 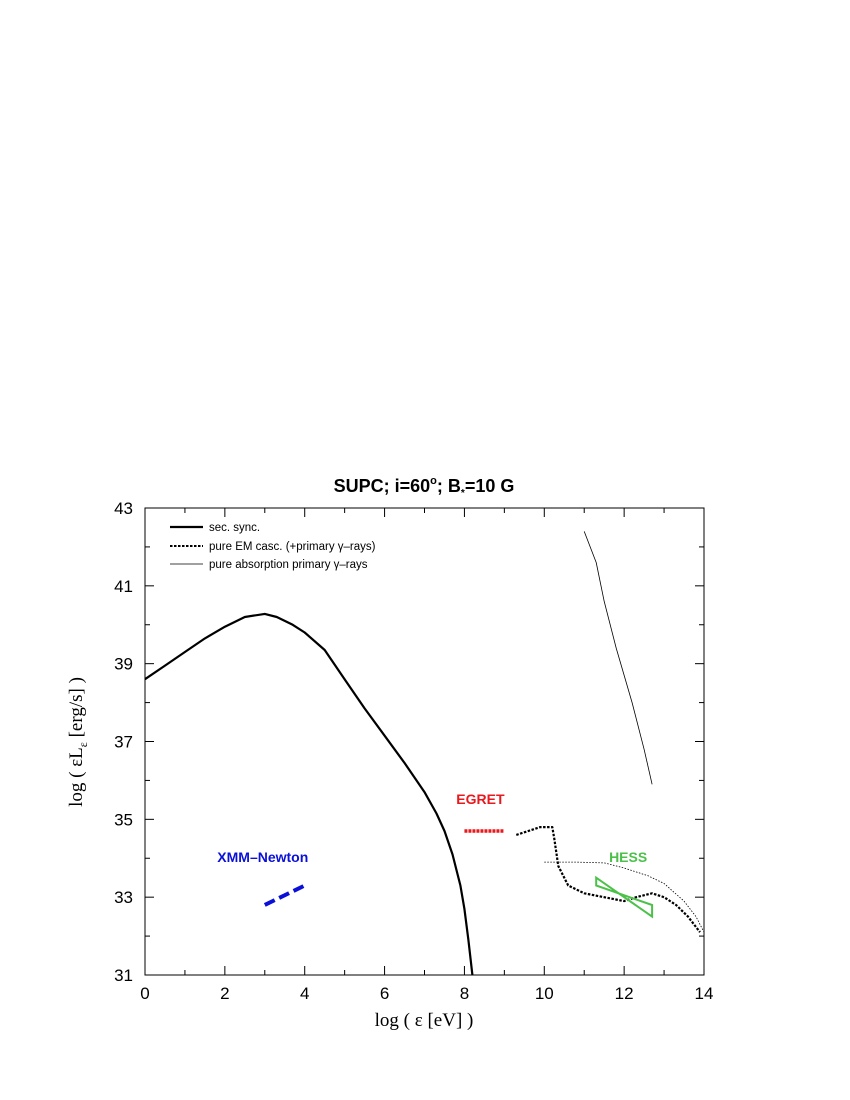 I want to click on x-tick-label: 8, so click(x=464, y=993).